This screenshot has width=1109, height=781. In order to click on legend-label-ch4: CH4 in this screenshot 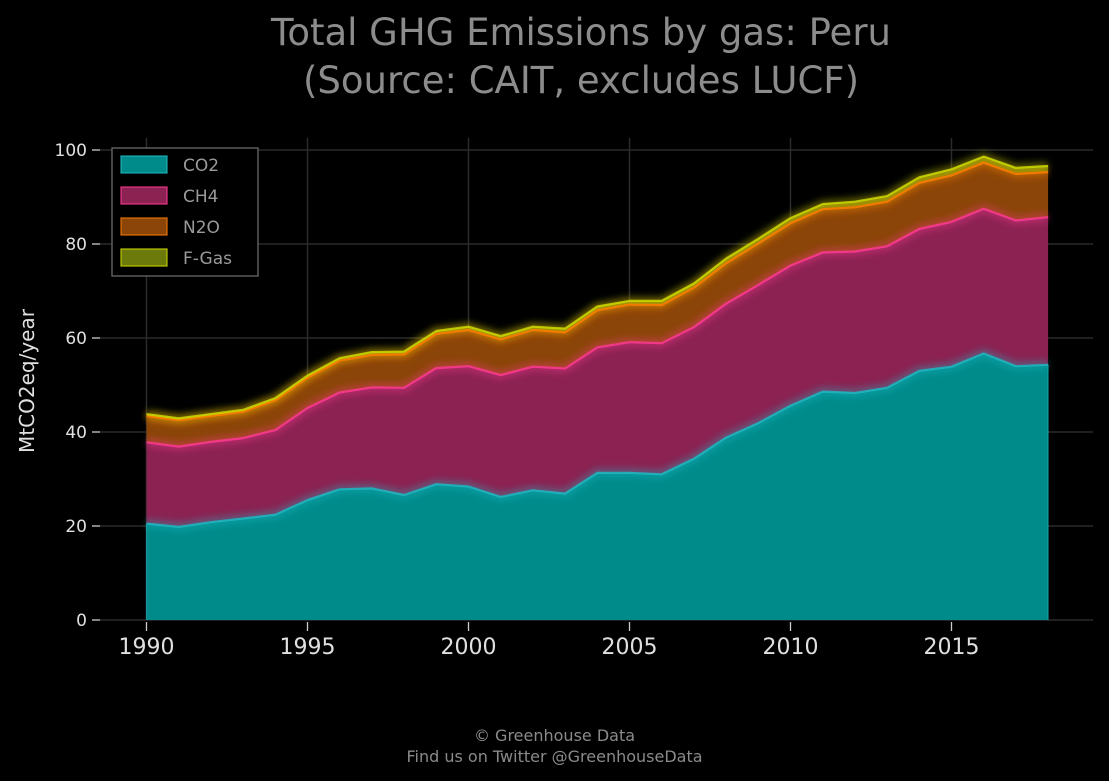, I will do `click(200, 197)`.